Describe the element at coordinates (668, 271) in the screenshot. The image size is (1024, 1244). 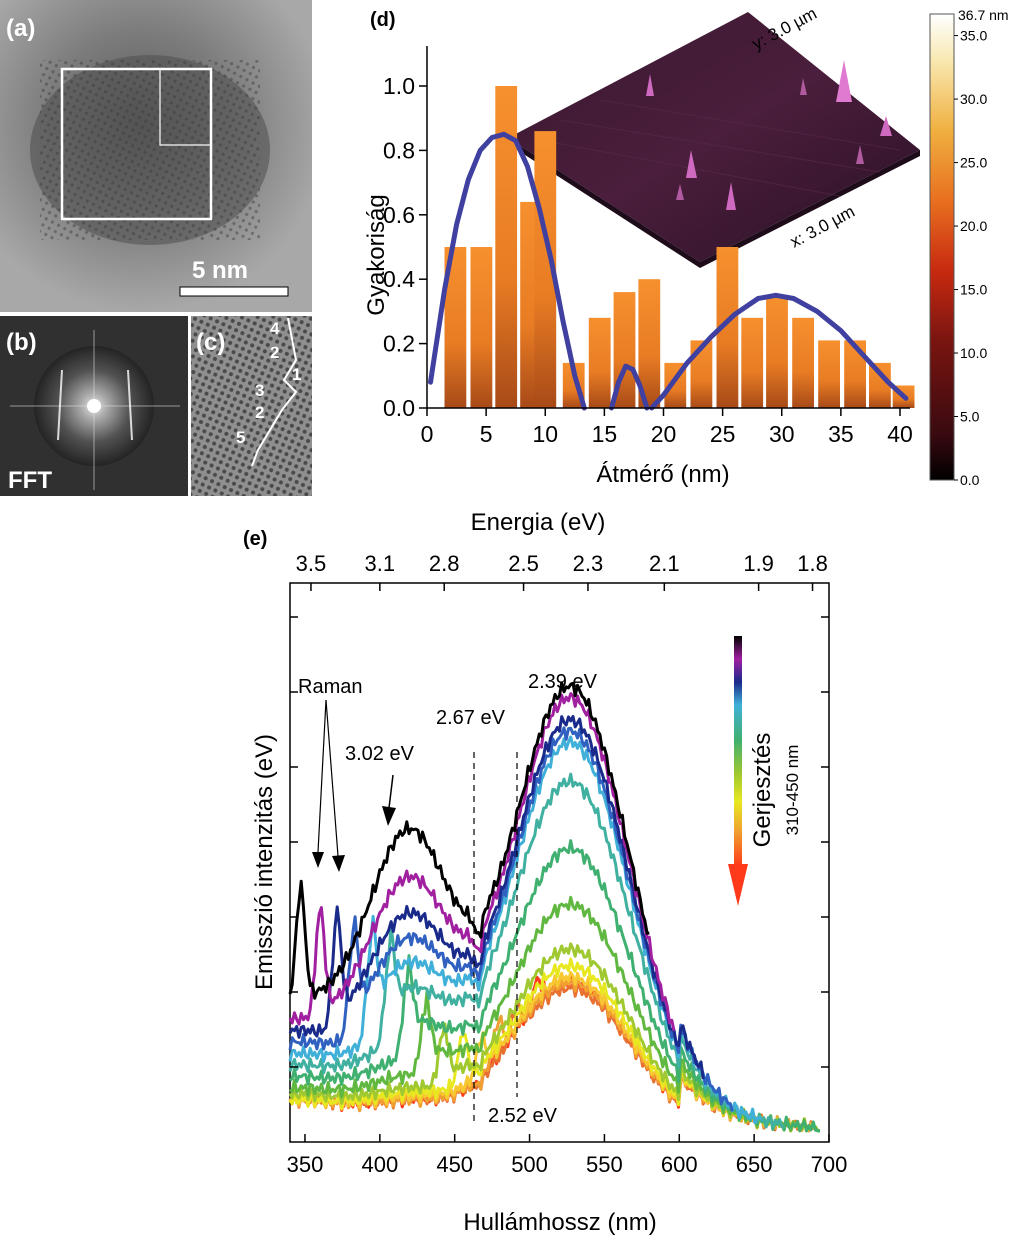
I see `histogram-fit-curves` at that location.